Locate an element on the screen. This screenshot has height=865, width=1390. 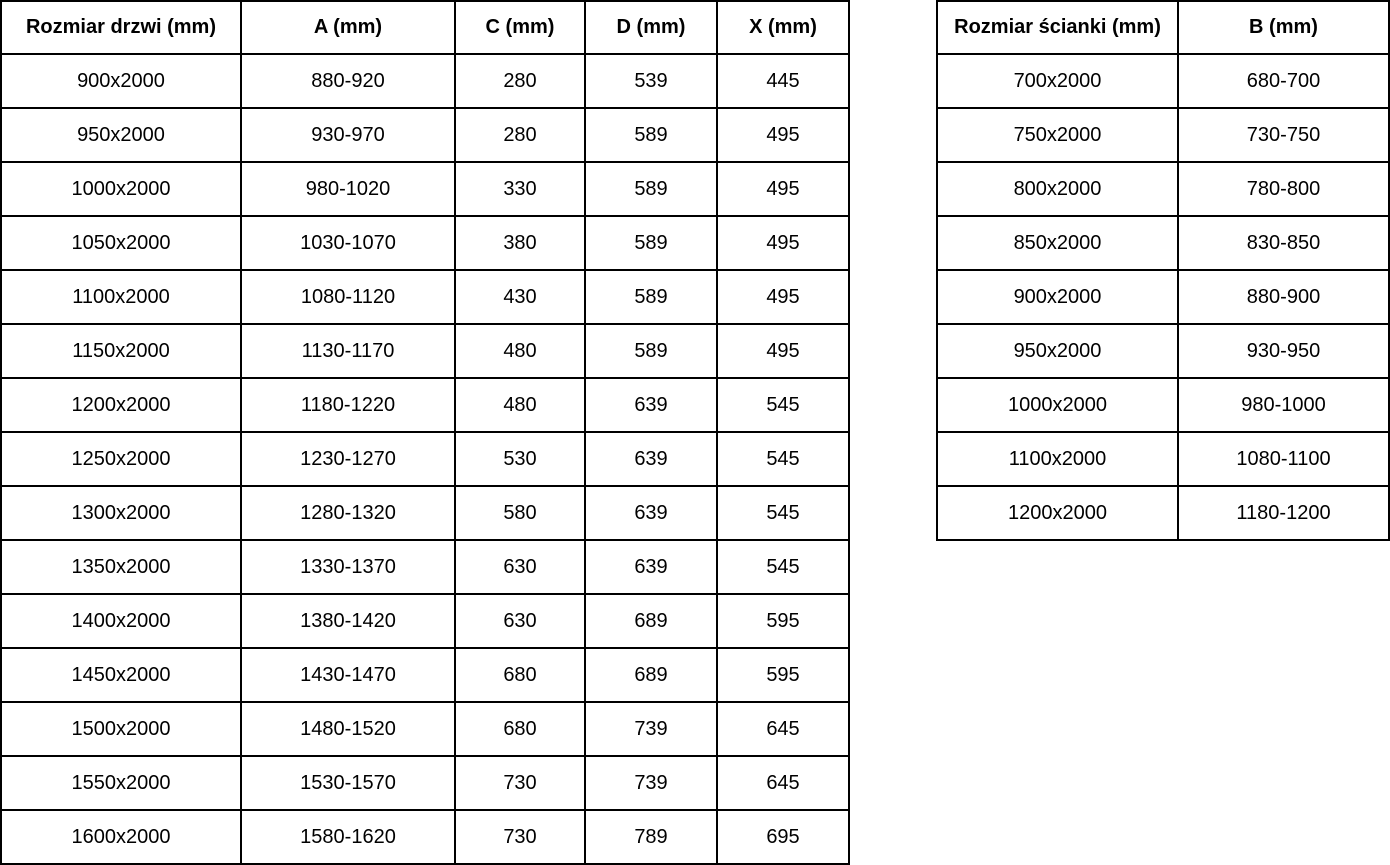
table-row: 900x2000 880-900 is located at coordinates (1163, 297).